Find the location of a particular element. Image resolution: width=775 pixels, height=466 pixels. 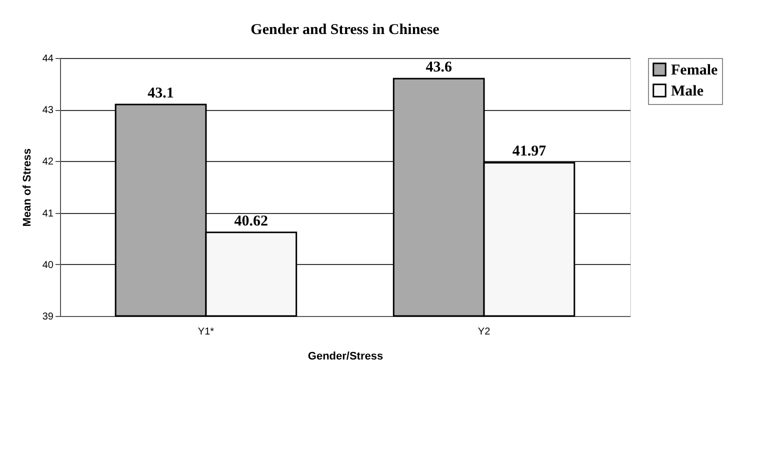

data-label: 43.1 is located at coordinates (161, 93).